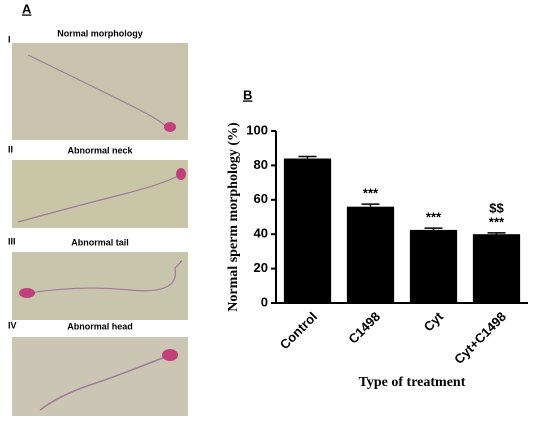 The image size is (550, 422). I want to click on y-axis-label: Normal sperm morphology (%), so click(233, 217).